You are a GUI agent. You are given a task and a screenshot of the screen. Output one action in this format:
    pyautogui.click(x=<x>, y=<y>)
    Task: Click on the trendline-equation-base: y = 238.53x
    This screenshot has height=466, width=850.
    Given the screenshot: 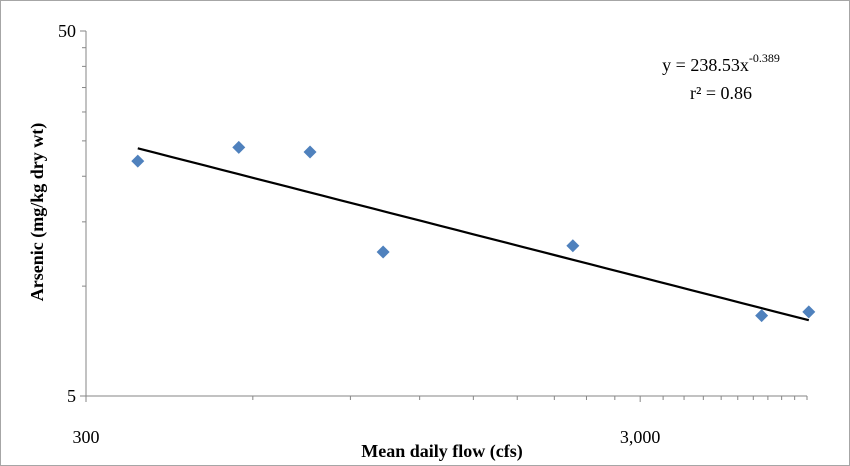 What is the action you would take?
    pyautogui.click(x=705, y=65)
    